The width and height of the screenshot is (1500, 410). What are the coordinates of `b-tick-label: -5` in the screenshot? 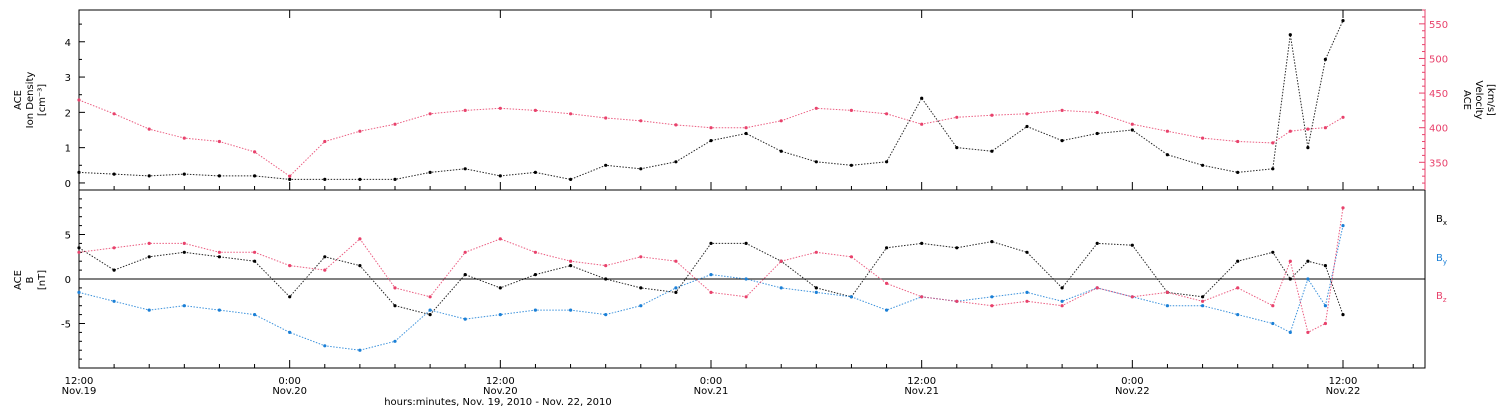 It's located at (66, 325).